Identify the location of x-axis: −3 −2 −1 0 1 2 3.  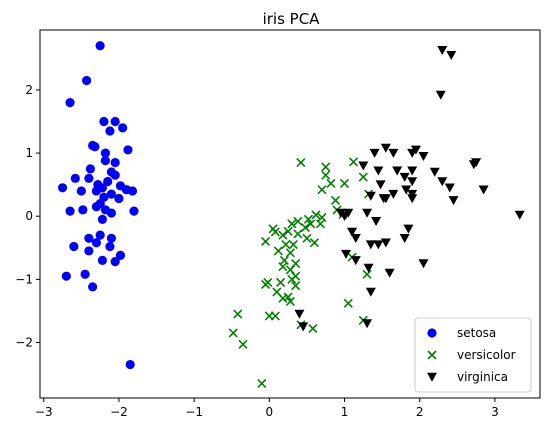
(267, 408).